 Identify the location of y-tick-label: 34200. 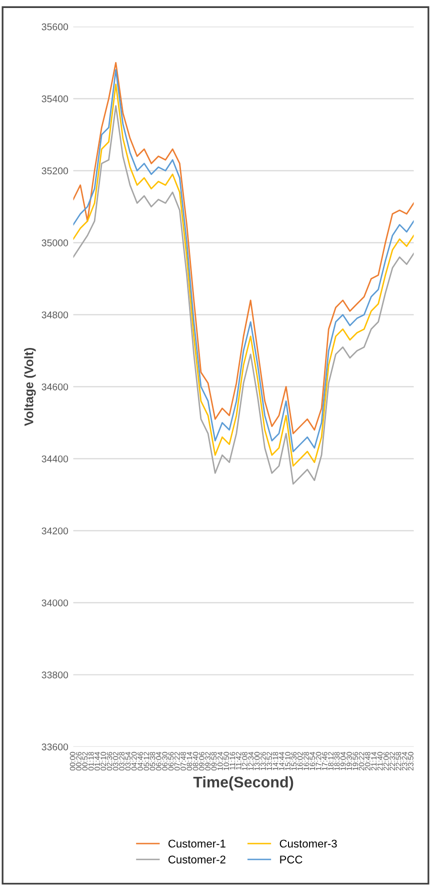
(55, 530).